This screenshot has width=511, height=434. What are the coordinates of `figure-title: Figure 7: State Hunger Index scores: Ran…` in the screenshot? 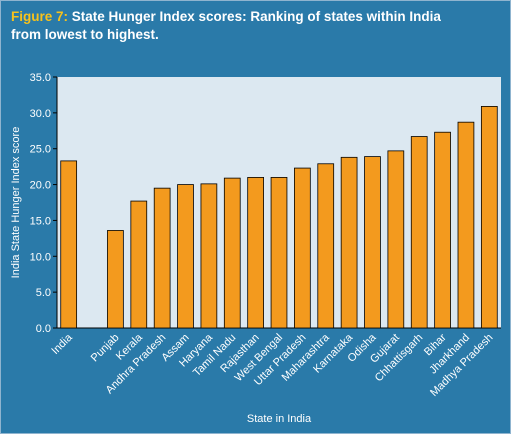 It's located at (226, 16).